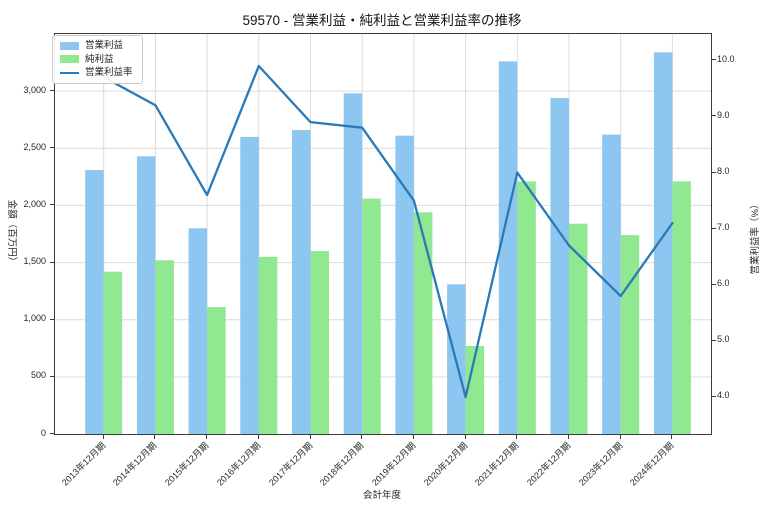 The width and height of the screenshot is (768, 512). Describe the element at coordinates (109, 72) in the screenshot. I see `legend-label: 営業利益率` at that location.